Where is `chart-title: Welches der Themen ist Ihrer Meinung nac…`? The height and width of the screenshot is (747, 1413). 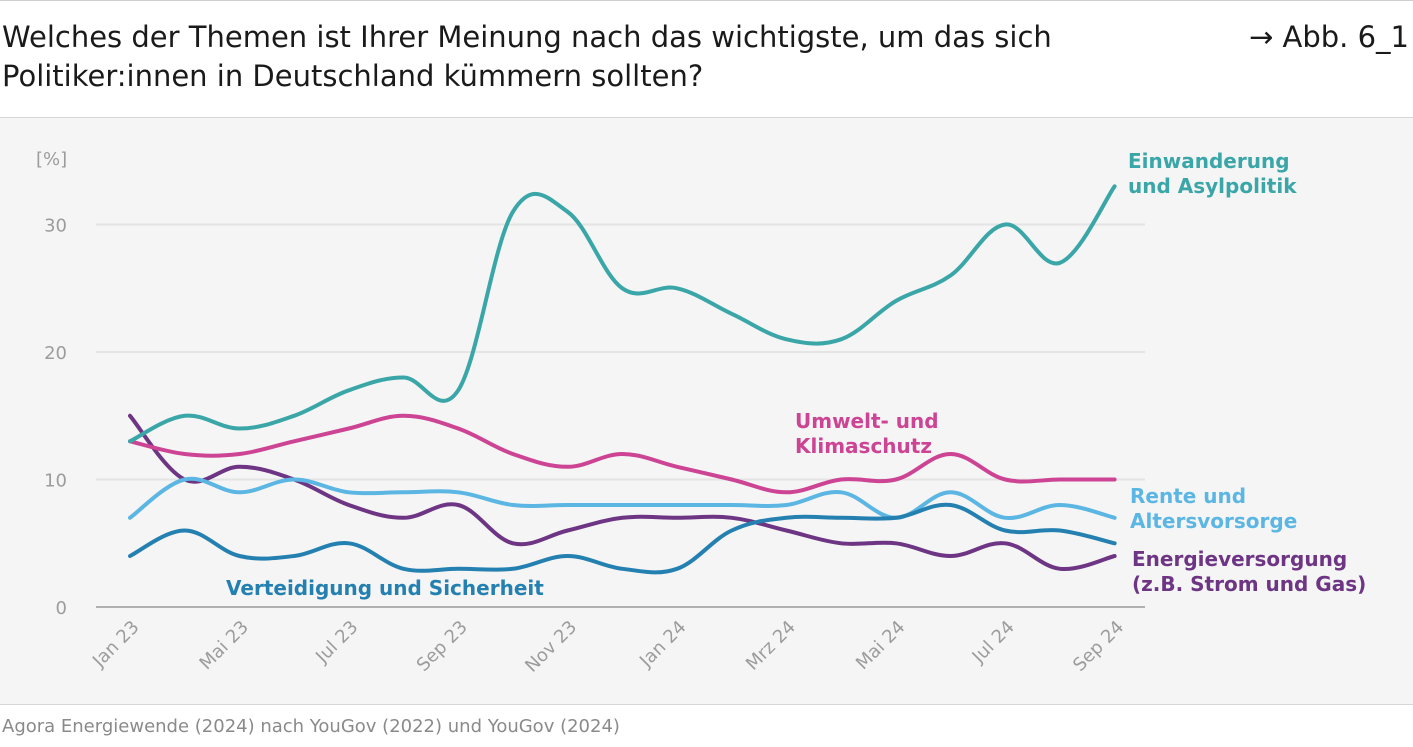
chart-title: Welches der Themen ist Ihrer Meinung nac… is located at coordinates (527, 56).